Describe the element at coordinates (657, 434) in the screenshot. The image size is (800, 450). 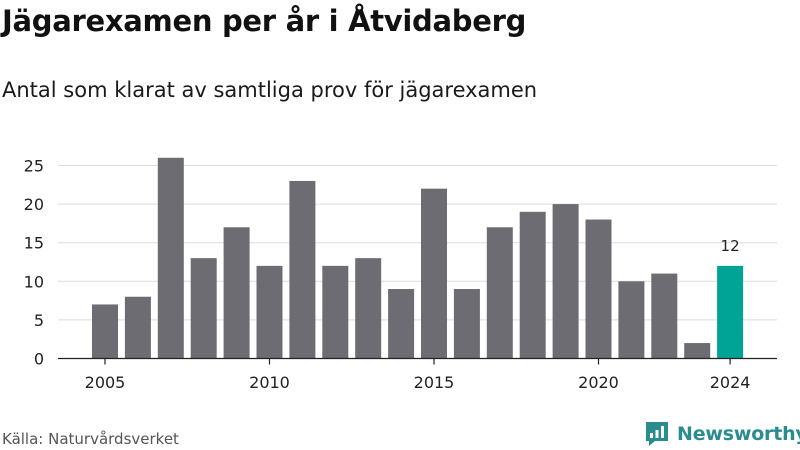
I see `newsworthy-logo-icon` at that location.